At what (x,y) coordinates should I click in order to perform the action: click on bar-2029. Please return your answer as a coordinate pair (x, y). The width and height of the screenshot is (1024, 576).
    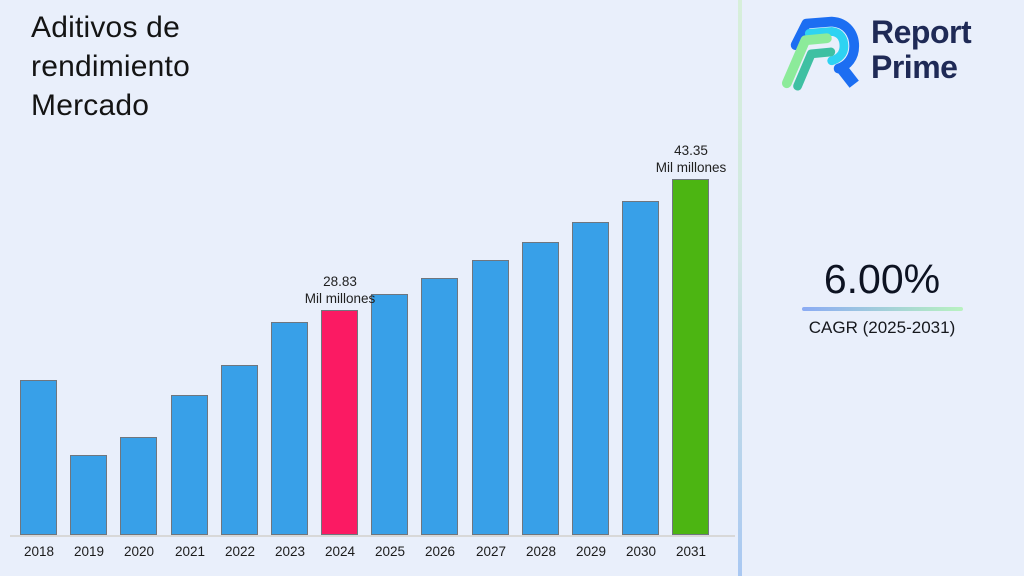
    Looking at the image, I should click on (590, 378).